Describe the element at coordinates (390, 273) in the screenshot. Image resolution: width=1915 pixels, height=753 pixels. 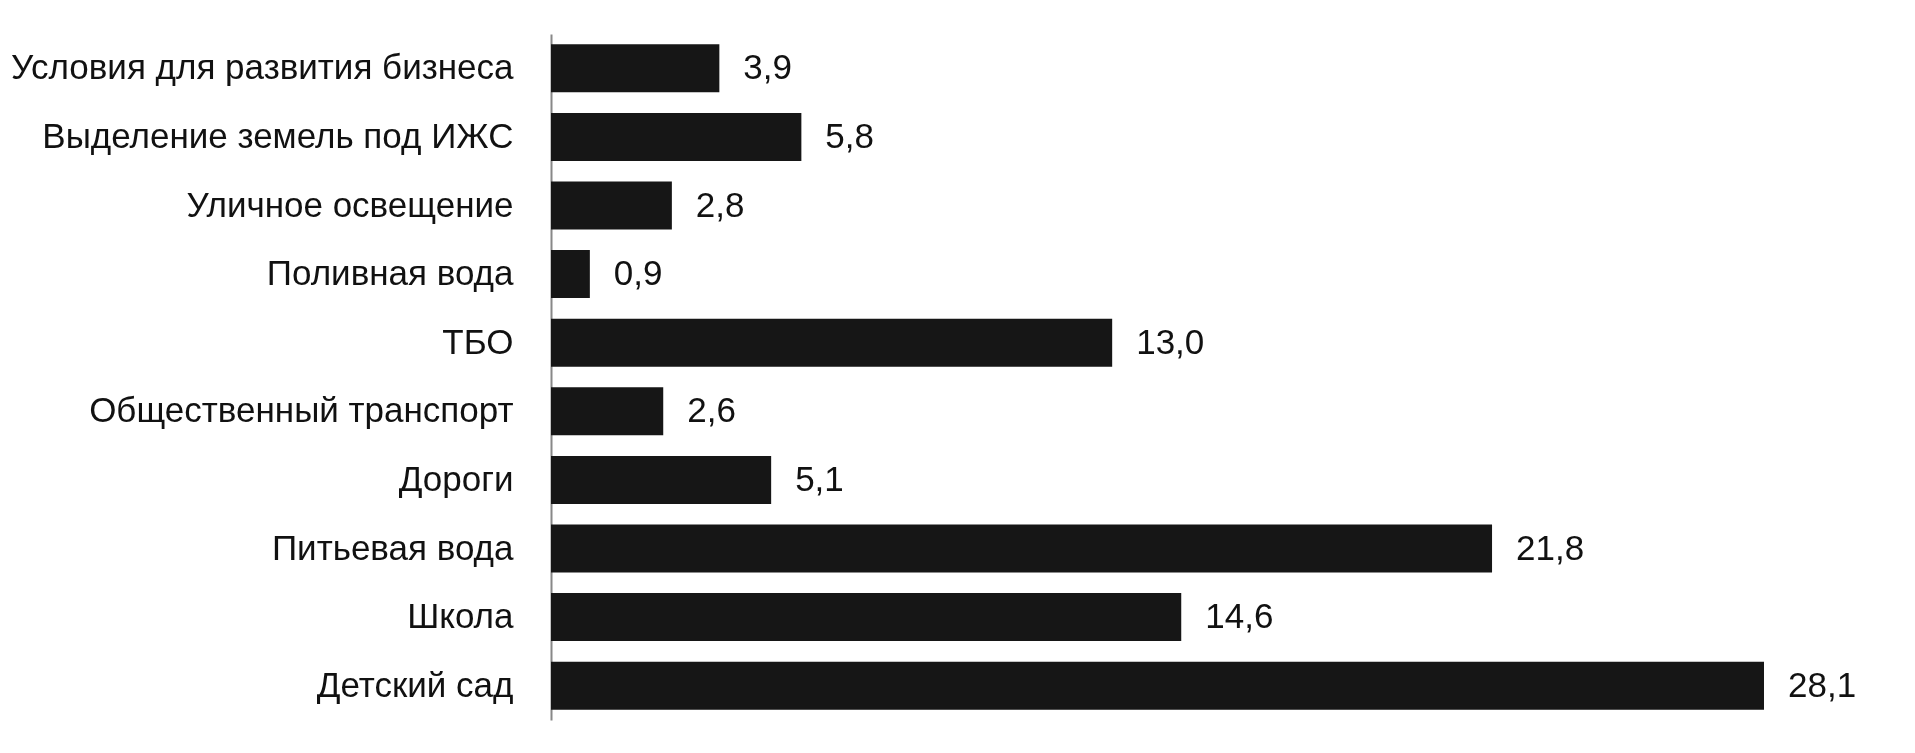
I see `y-tick-label: Поливная вода` at that location.